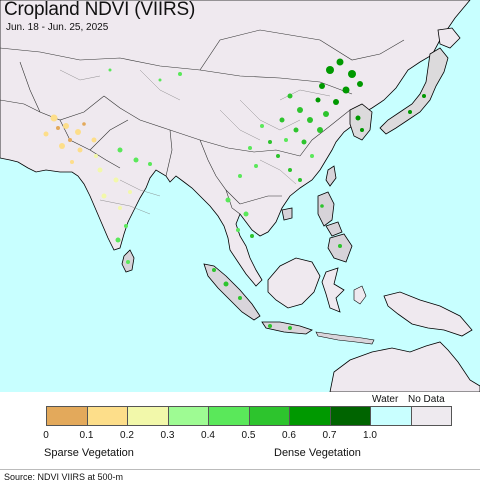 The height and width of the screenshot is (485, 480). What do you see at coordinates (449, 38) in the screenshot?
I see `hokkaido` at bounding box center [449, 38].